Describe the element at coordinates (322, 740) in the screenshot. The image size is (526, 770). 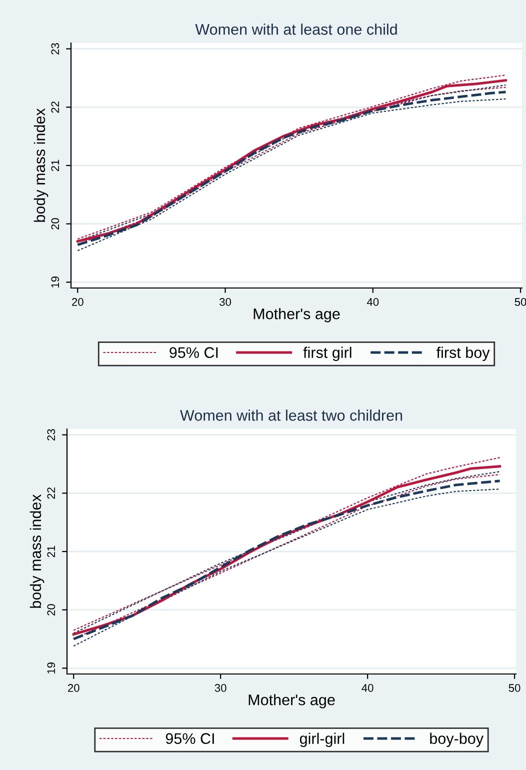
I see `legend-label: girl-girl` at that location.